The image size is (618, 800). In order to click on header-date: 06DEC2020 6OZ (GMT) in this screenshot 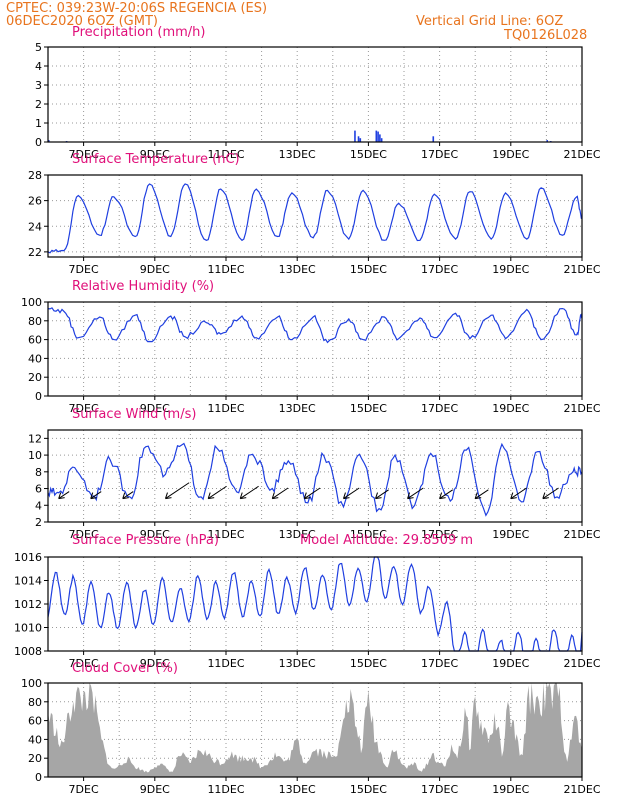, I will do `click(82, 21)`.